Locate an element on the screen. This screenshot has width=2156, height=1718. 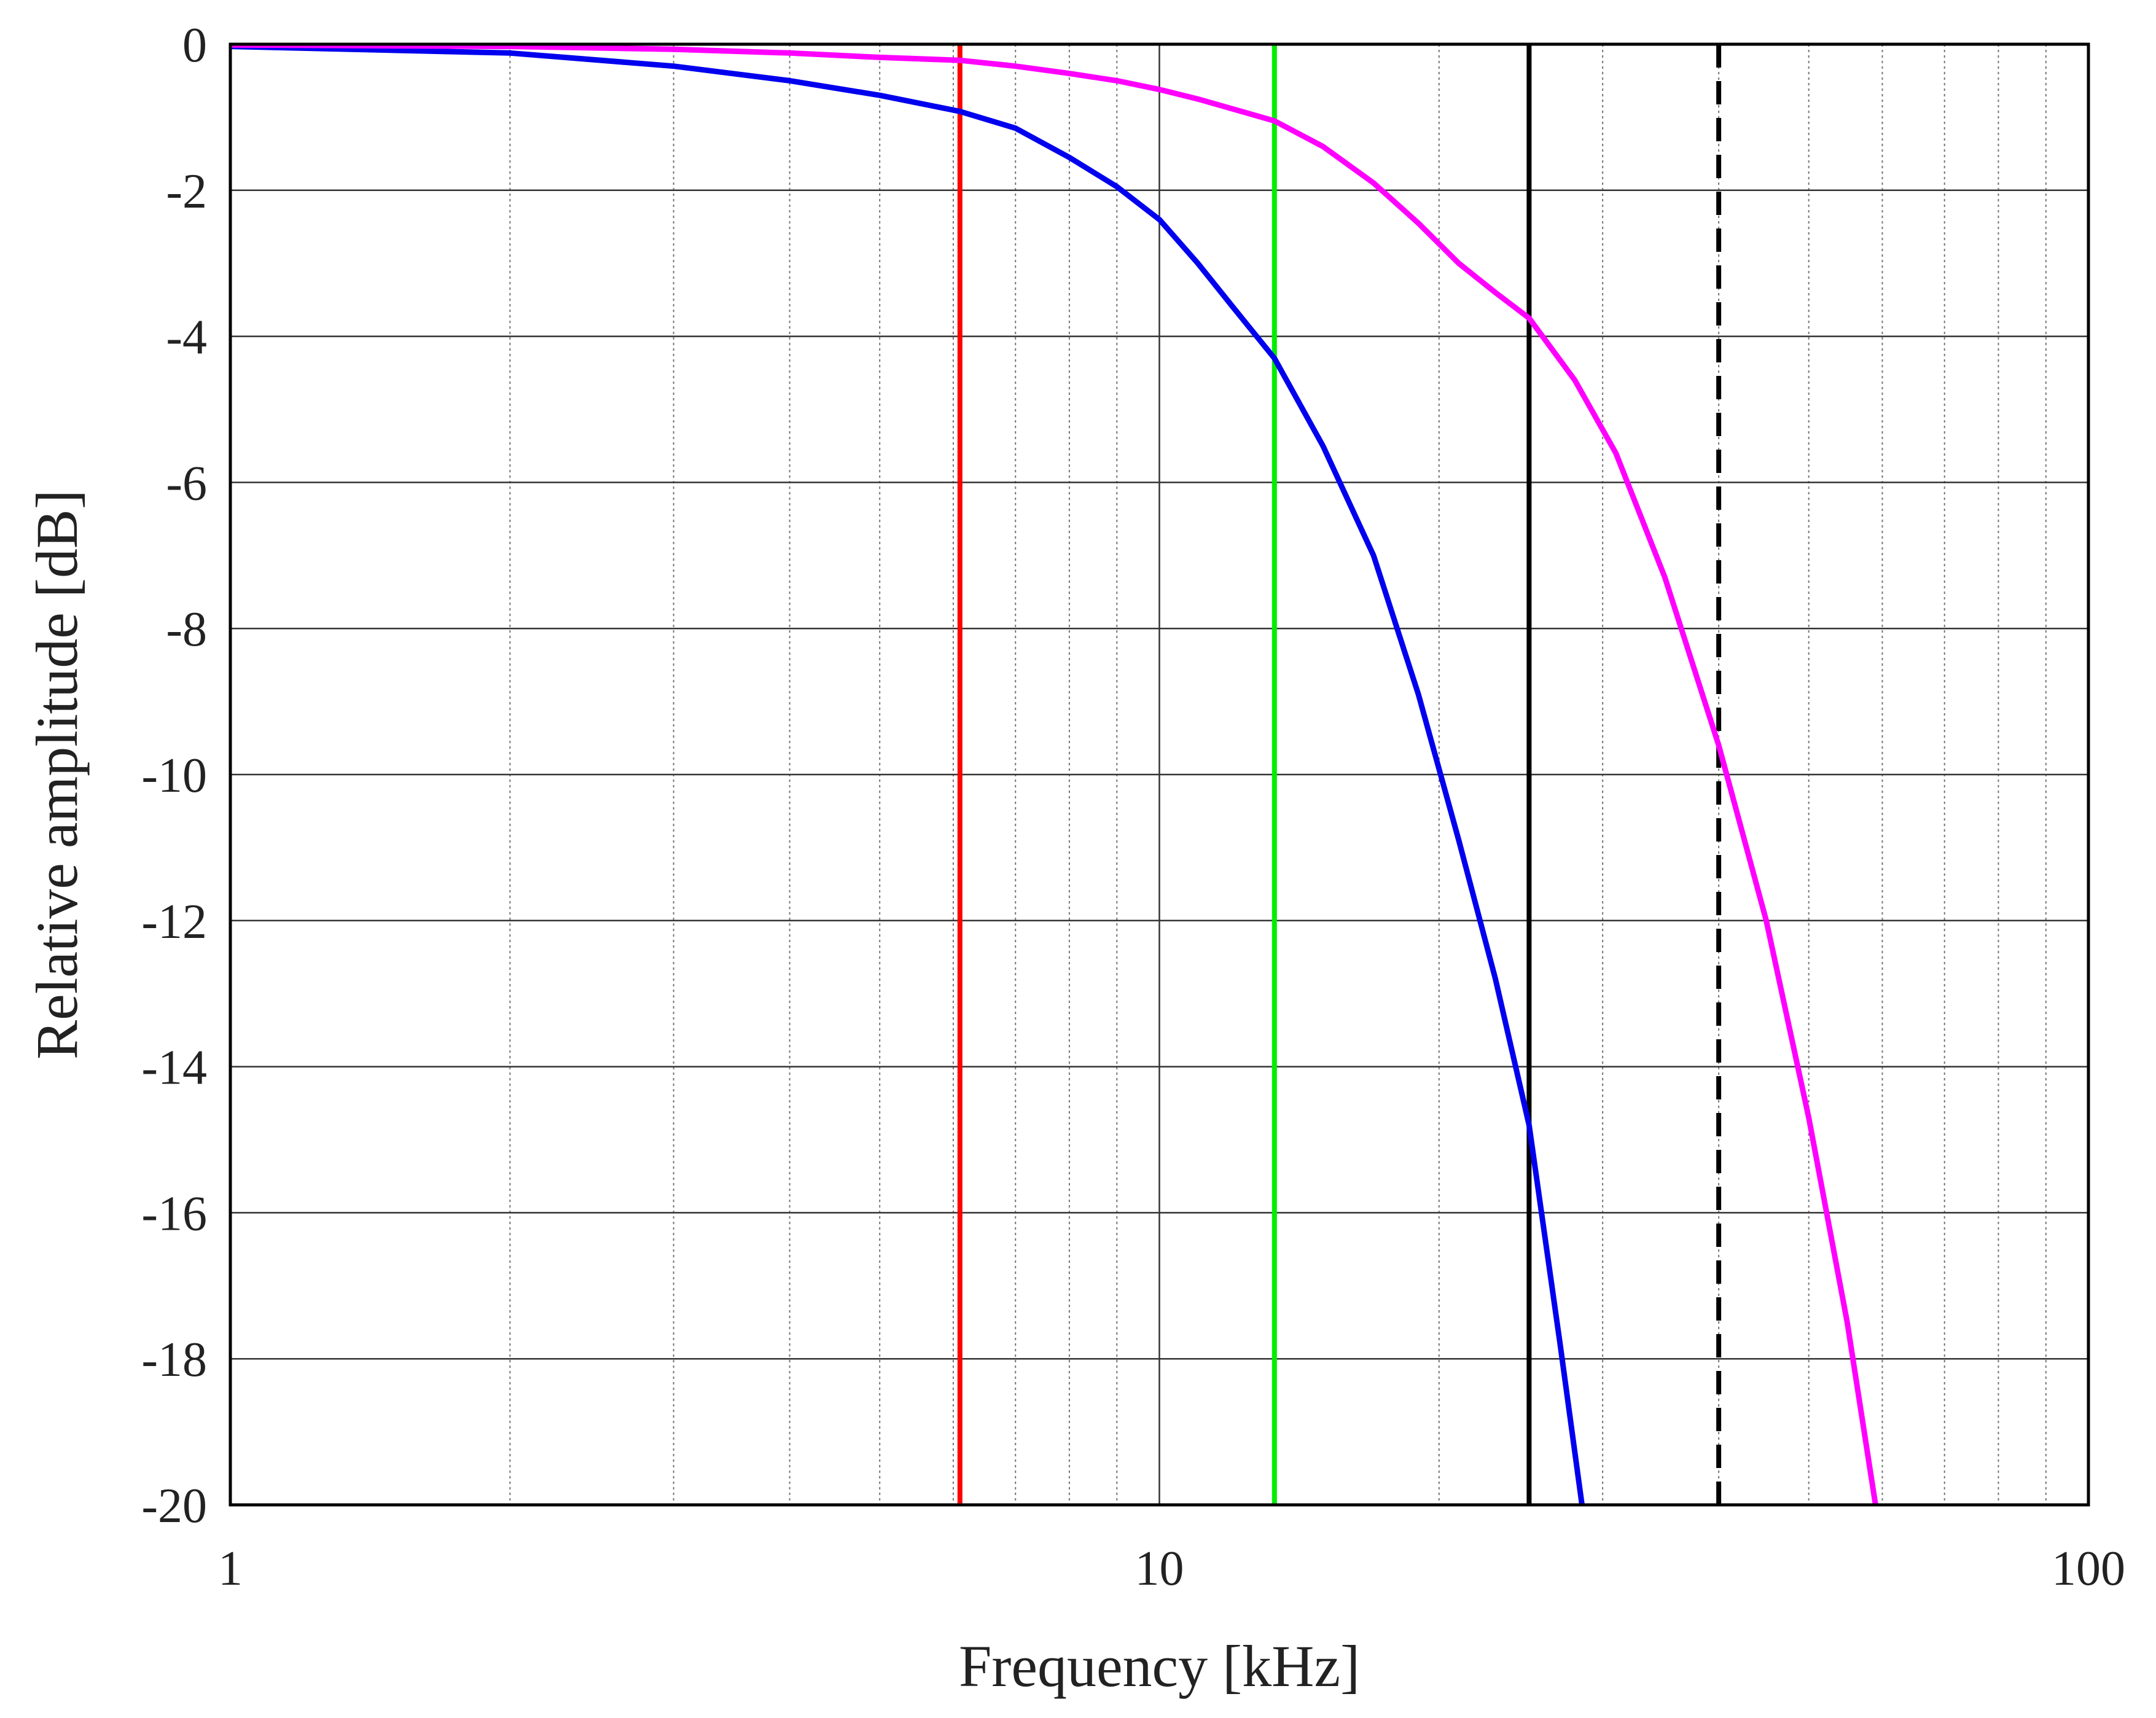
x-tick-label: 1 is located at coordinates (230, 1569).